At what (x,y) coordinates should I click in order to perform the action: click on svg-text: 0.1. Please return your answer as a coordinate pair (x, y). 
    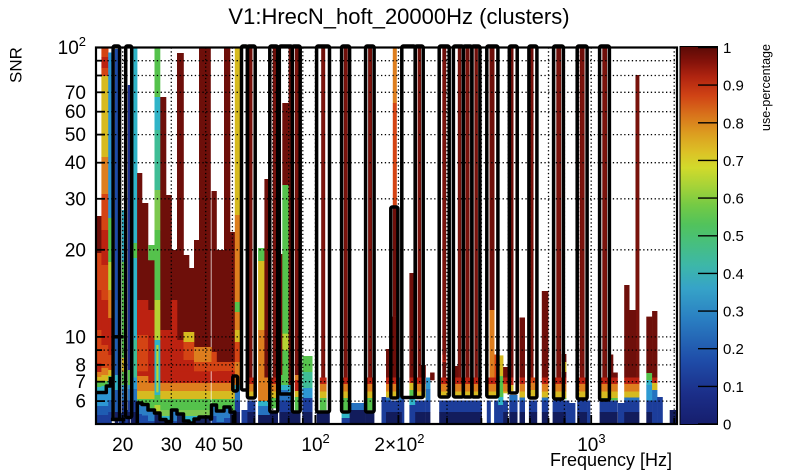
    Looking at the image, I should click on (733, 387).